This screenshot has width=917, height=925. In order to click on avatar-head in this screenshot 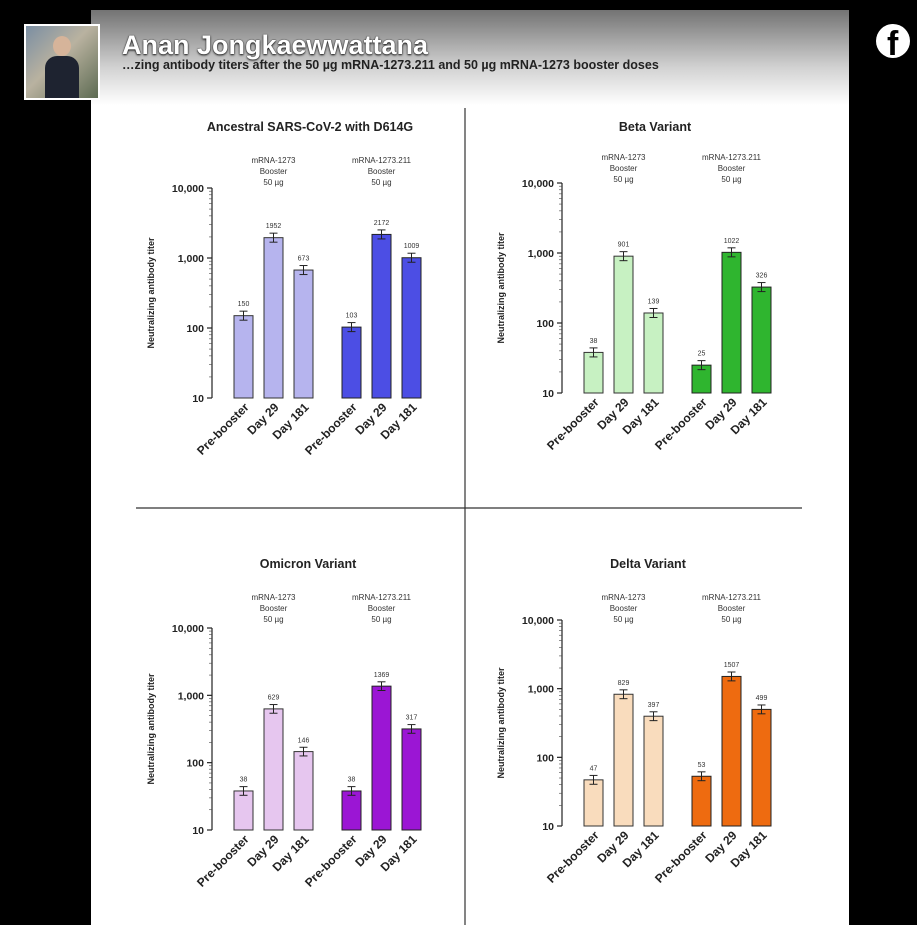, I will do `click(62, 46)`.